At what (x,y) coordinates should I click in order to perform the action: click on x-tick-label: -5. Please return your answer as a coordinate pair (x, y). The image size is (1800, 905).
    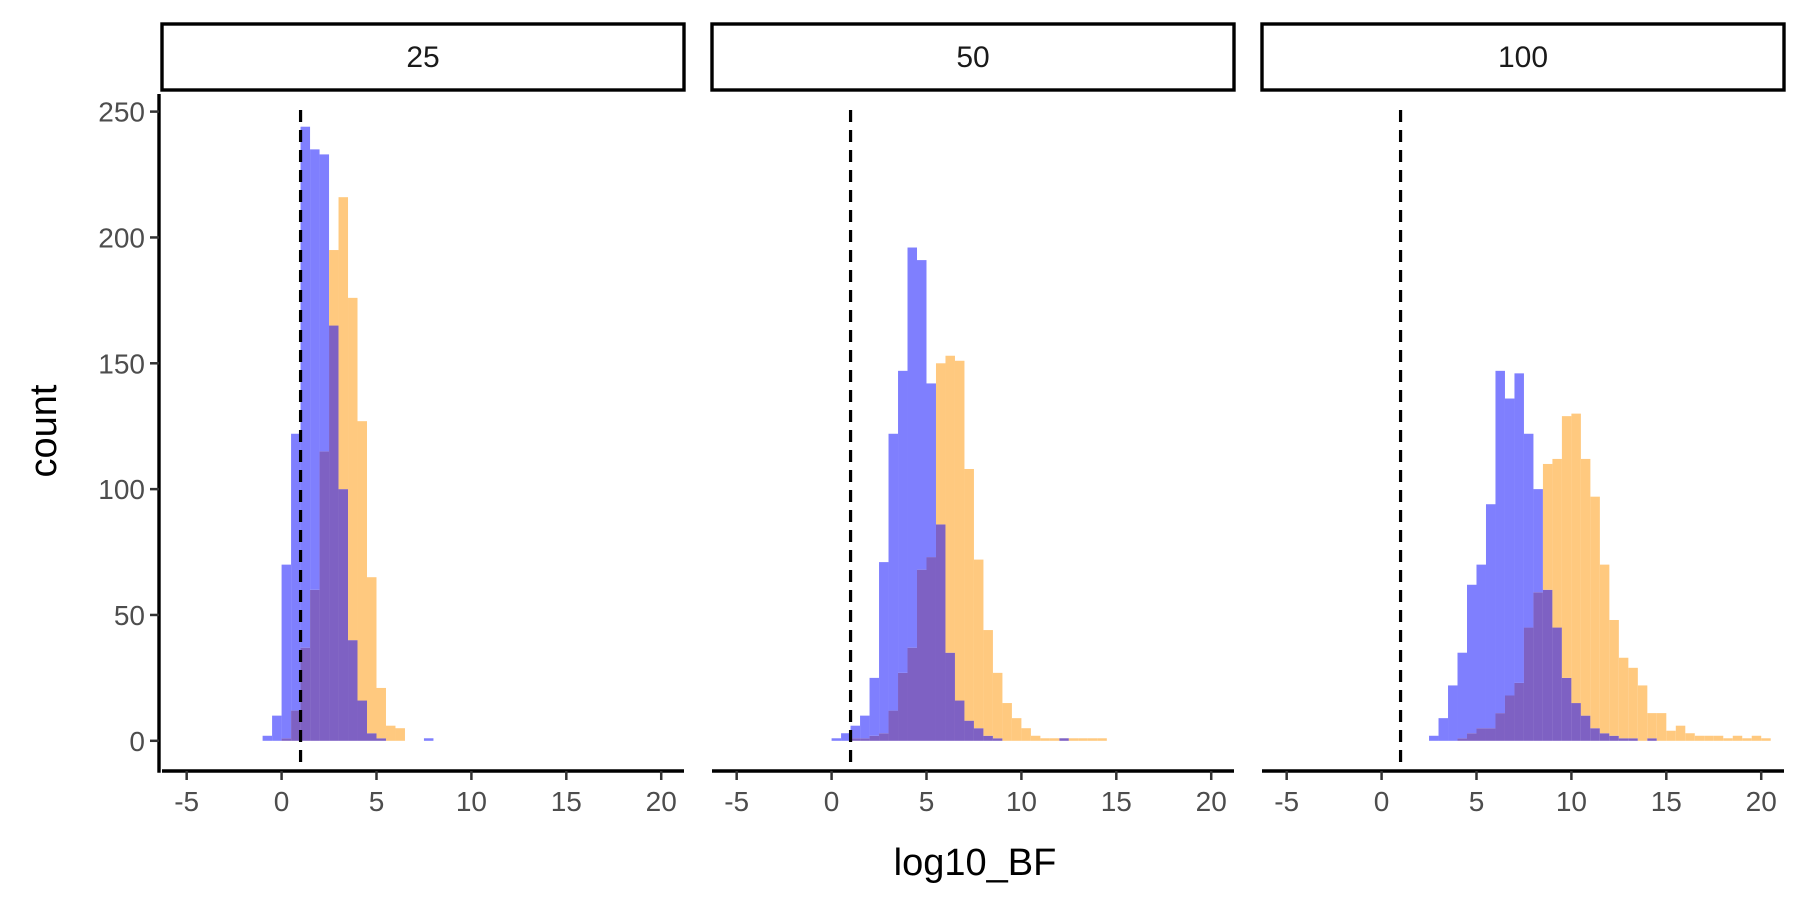
    Looking at the image, I should click on (186, 801).